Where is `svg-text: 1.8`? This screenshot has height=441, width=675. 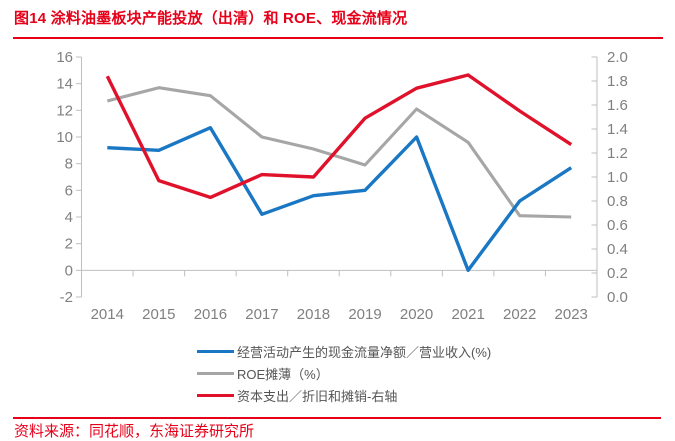 svg-text: 1.8 is located at coordinates (617, 81).